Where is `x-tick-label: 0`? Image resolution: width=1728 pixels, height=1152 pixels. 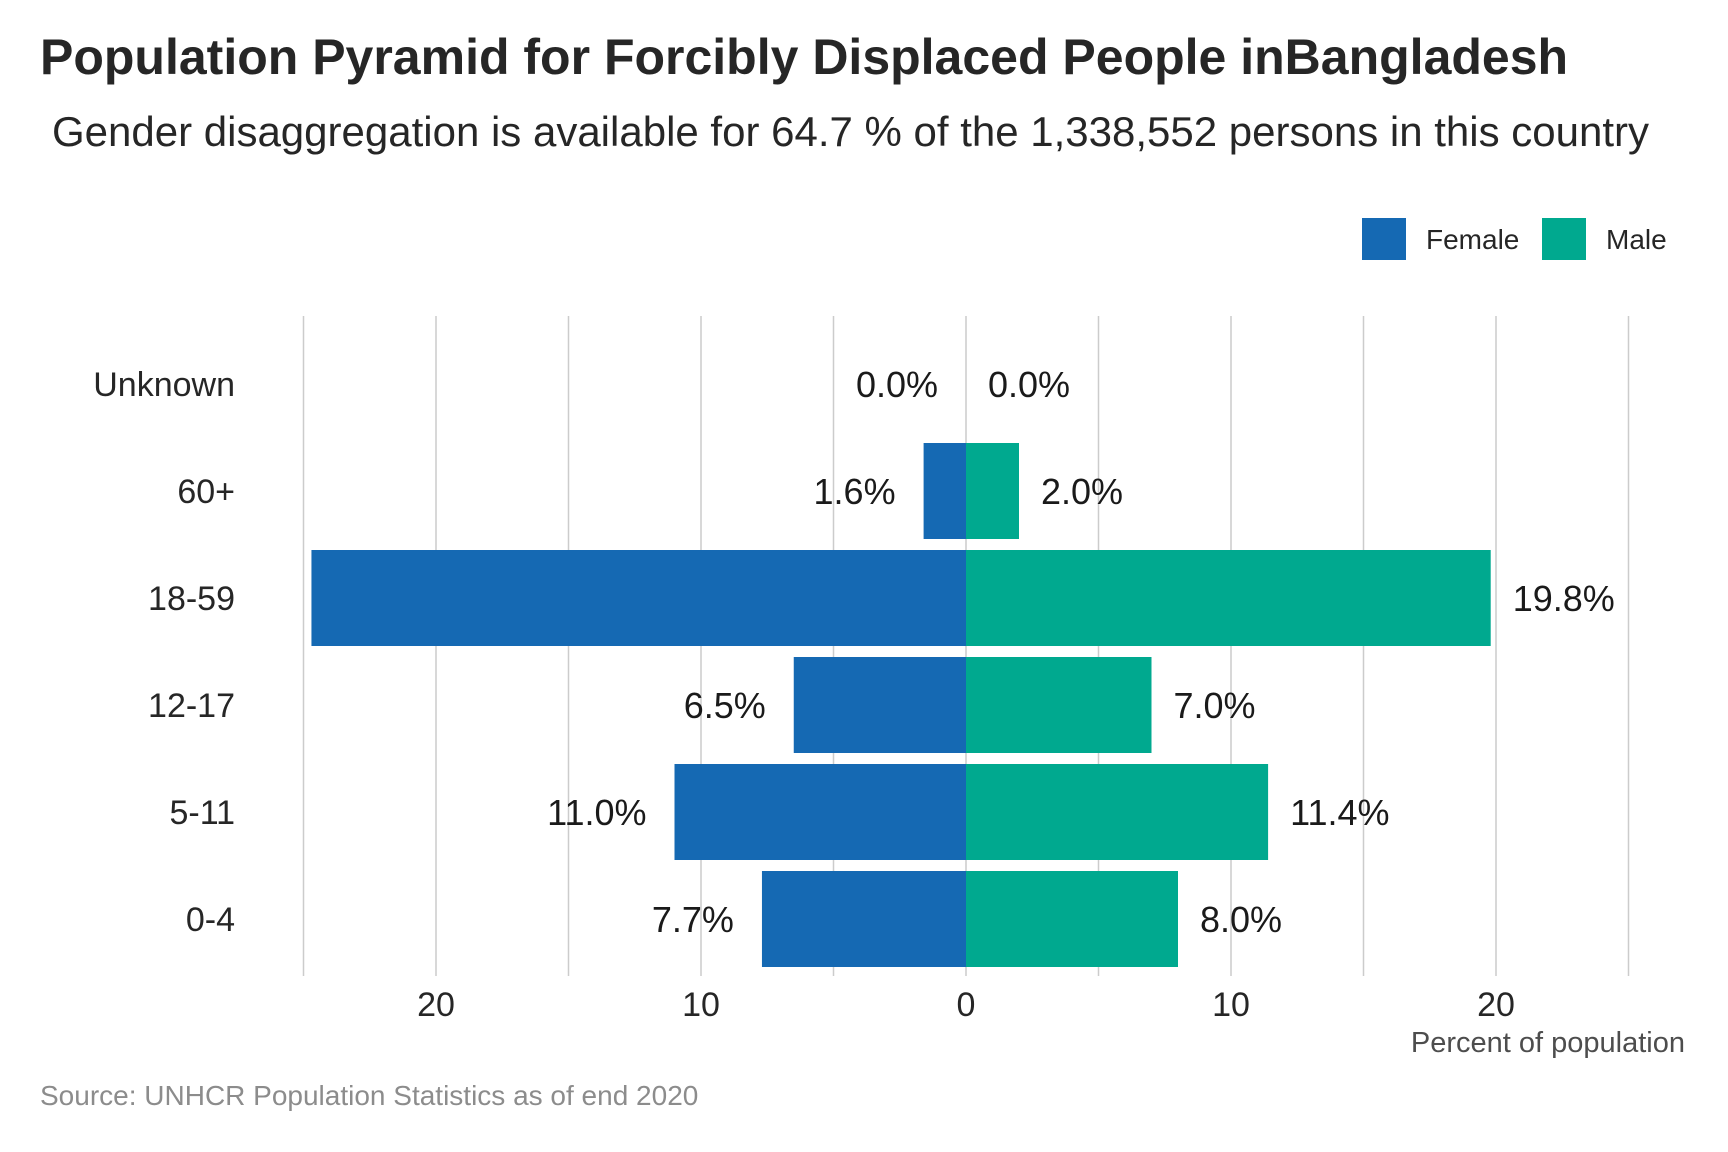 x-tick-label: 0 is located at coordinates (966, 1005).